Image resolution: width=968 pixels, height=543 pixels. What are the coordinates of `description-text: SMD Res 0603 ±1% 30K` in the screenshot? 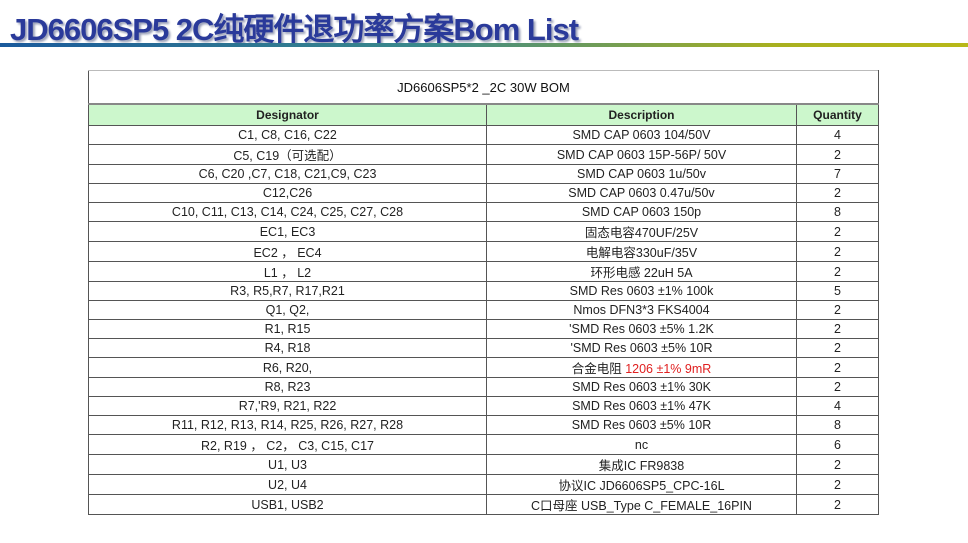 It's located at (641, 387).